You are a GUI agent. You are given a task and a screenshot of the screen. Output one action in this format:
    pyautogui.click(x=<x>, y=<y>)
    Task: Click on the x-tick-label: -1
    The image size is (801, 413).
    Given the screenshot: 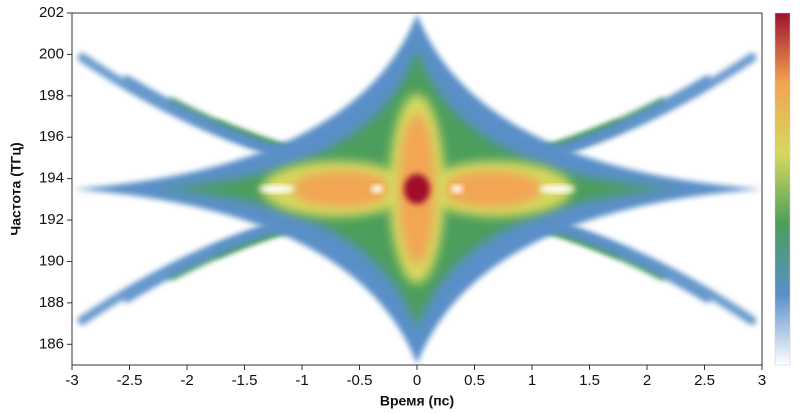 What is the action you would take?
    pyautogui.click(x=301, y=380)
    